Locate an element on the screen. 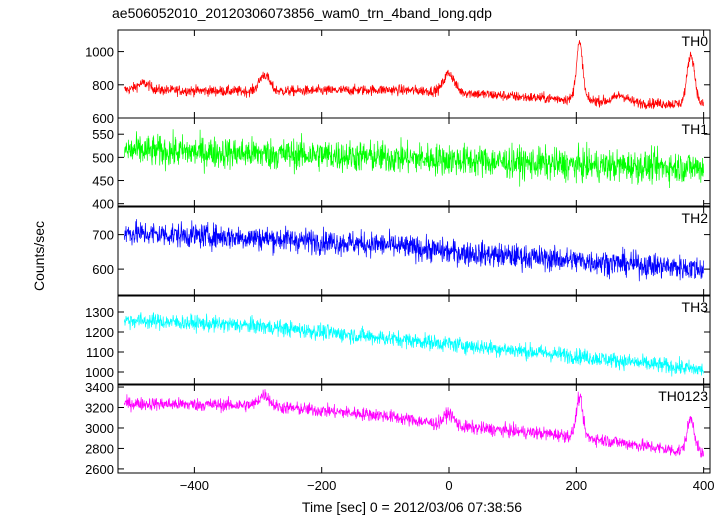 The image size is (717, 516). y-tick-label: 1300 is located at coordinates (99, 312).